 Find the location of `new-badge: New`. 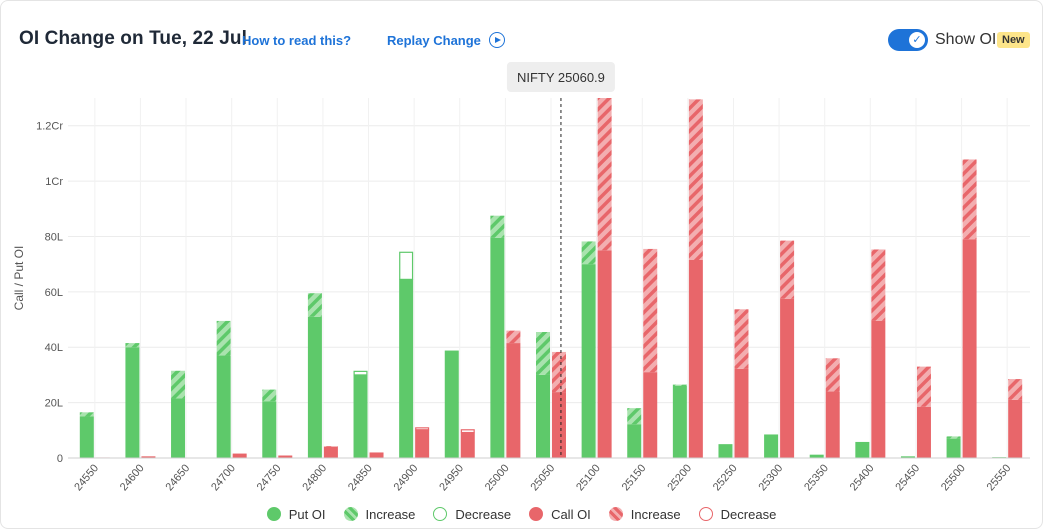

new-badge: New is located at coordinates (1013, 40).